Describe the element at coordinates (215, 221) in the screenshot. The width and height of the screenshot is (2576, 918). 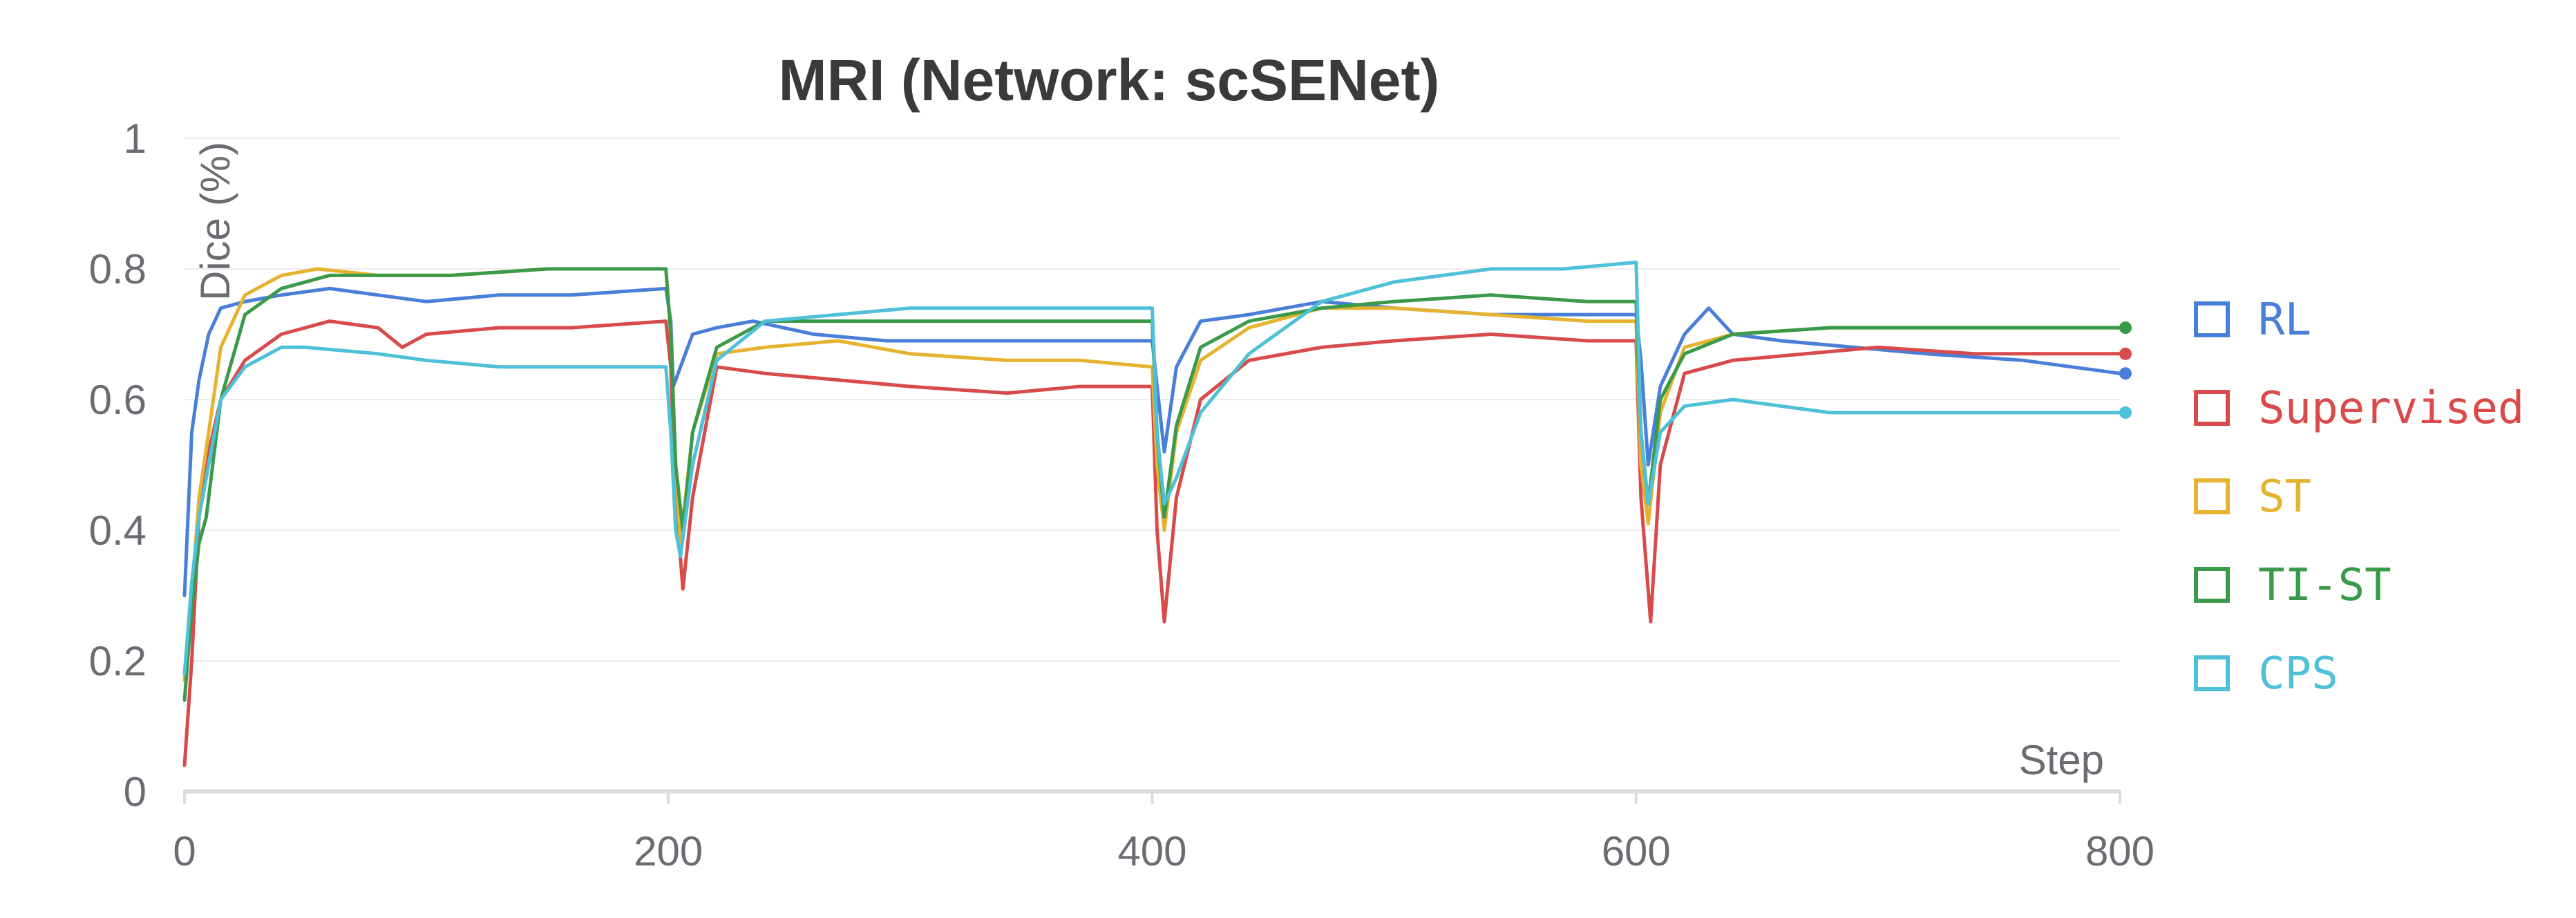
I see `y-axis-label: Dice (%)` at that location.